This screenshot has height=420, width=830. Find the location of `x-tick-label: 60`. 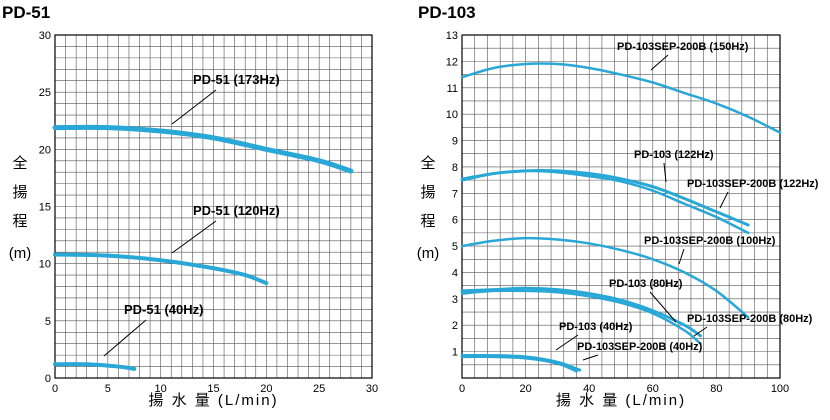

x-tick-label: 60 is located at coordinates (653, 389).